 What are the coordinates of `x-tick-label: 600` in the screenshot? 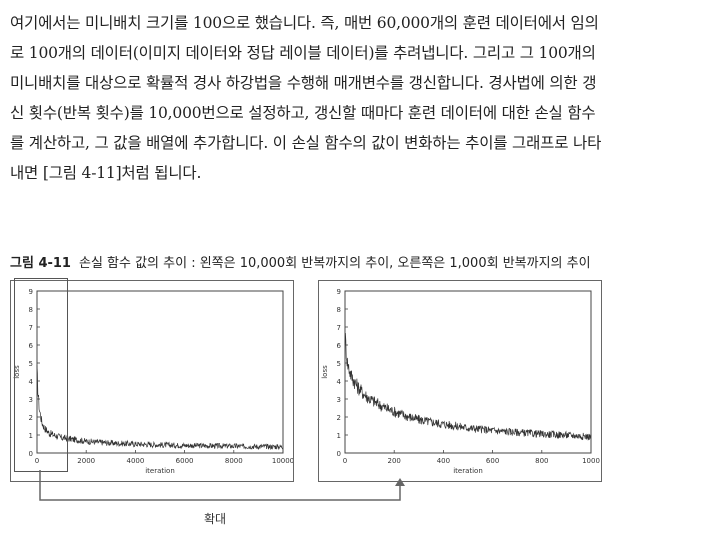 It's located at (492, 461).